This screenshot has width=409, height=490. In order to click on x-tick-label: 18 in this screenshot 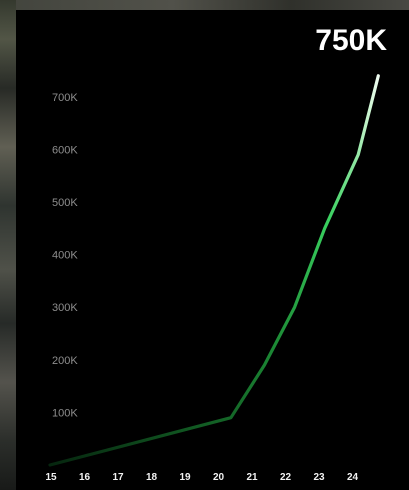, I will do `click(152, 477)`.